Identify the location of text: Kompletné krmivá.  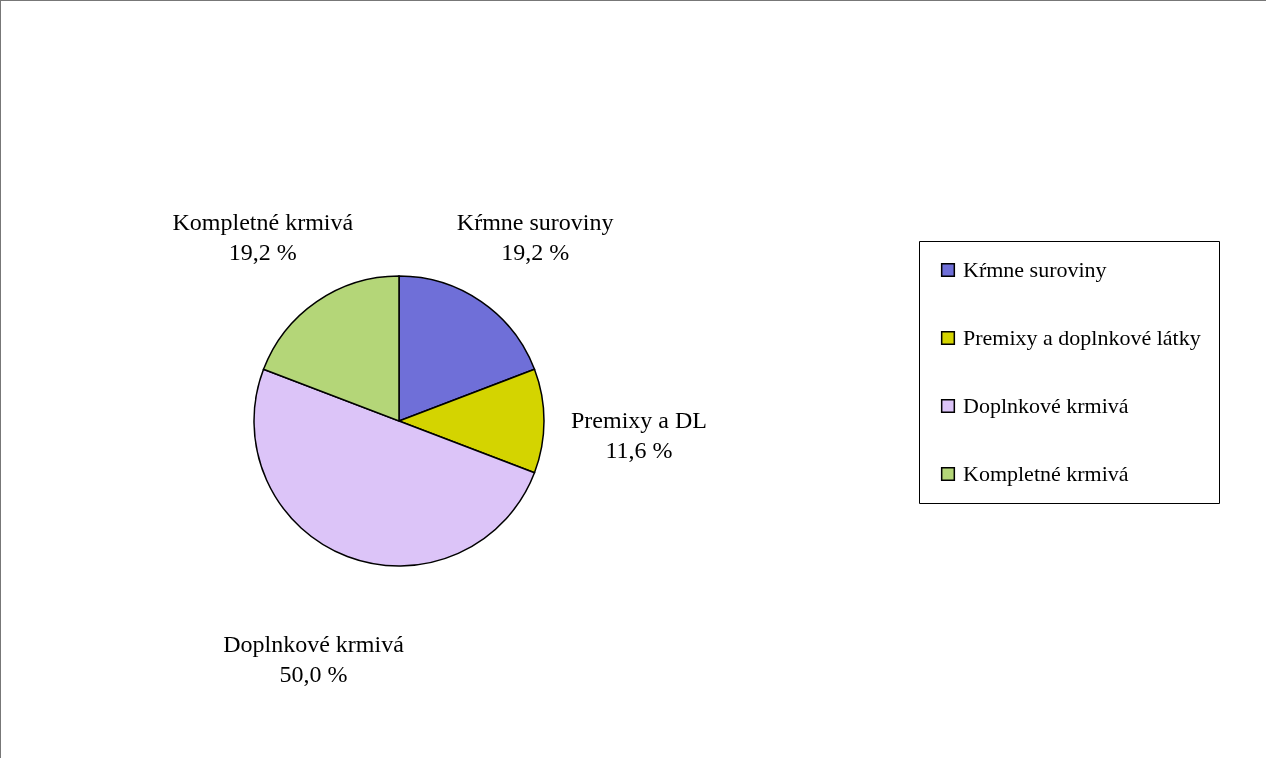
(263, 222).